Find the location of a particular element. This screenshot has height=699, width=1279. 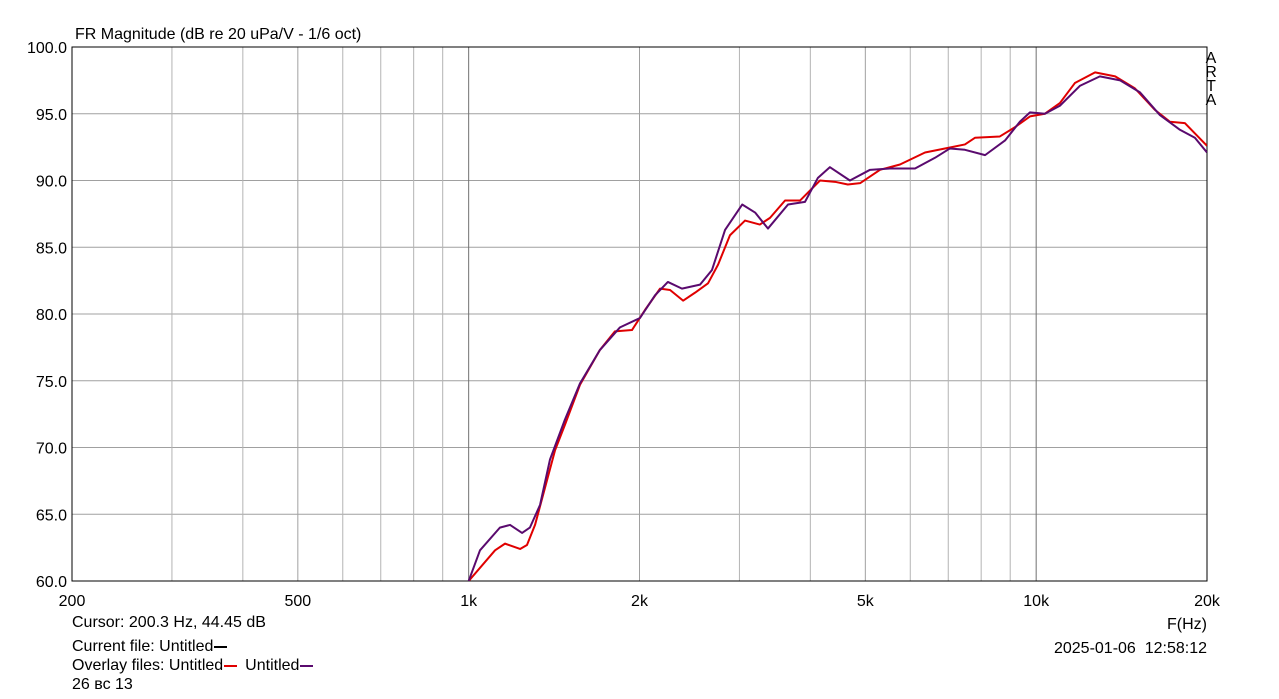

x-tick-label: 10k is located at coordinates (1036, 601).